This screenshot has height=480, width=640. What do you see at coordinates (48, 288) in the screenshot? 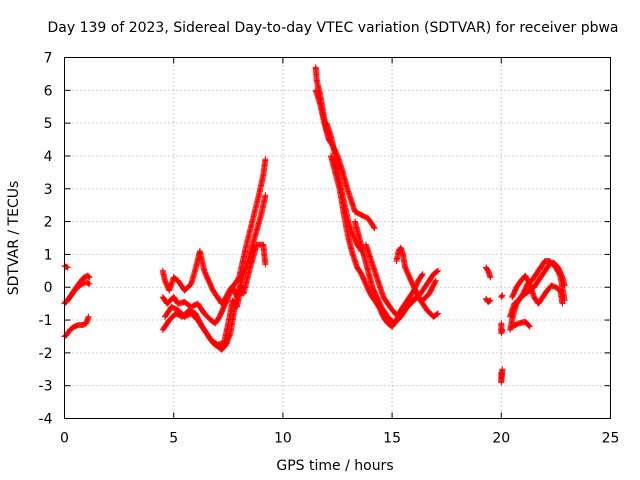
I see `y-tick-label: 0` at bounding box center [48, 288].